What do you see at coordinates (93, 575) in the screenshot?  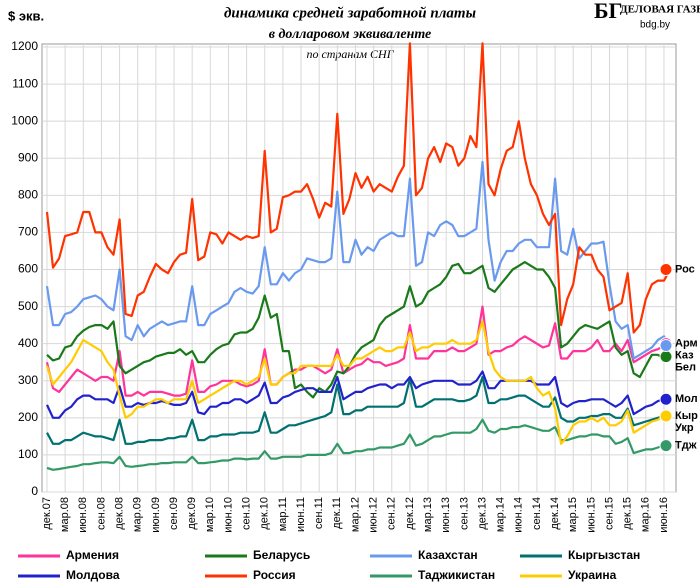 I see `legend-label: Молдова` at bounding box center [93, 575].